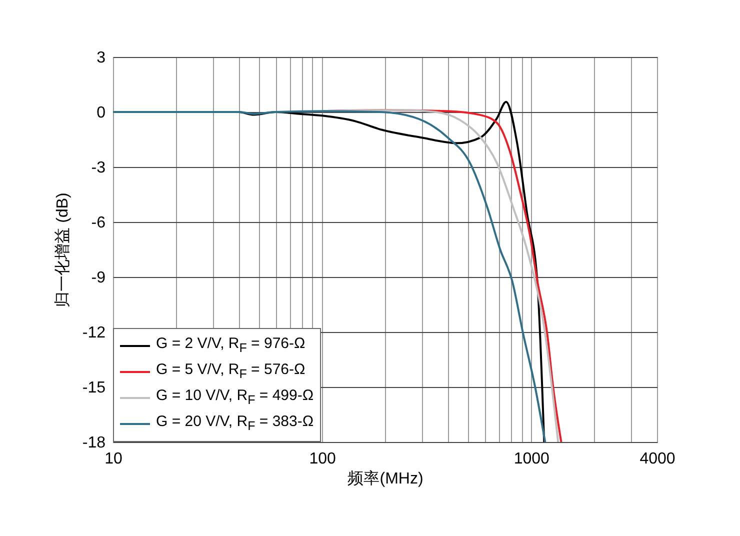 Image resolution: width=740 pixels, height=536 pixels. I want to click on y-tick-label: -18, so click(94, 443).